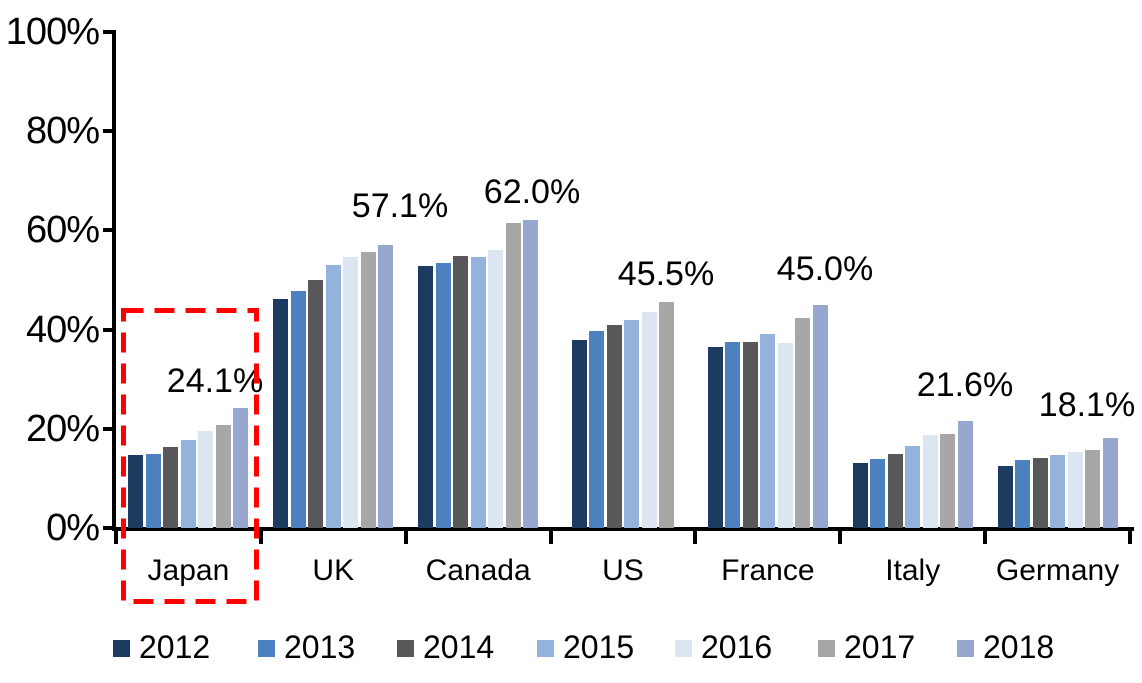 The width and height of the screenshot is (1142, 683). Describe the element at coordinates (241, 468) in the screenshot. I see `bar-japan-2018` at that location.